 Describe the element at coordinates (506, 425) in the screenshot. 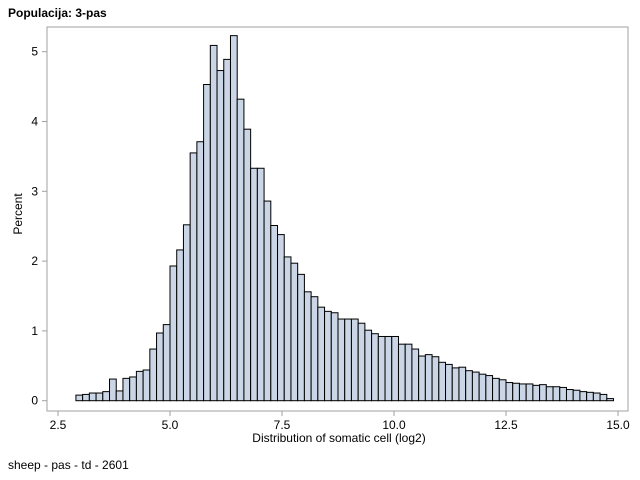

I see `x-tick-label: 12.5` at that location.